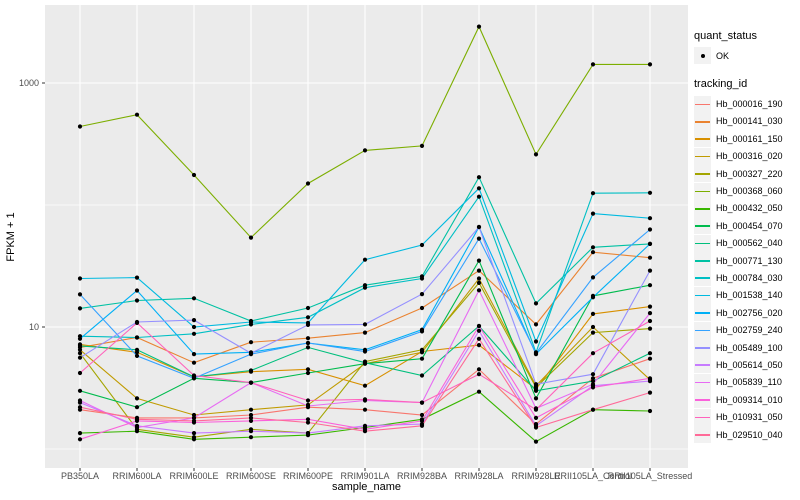 This screenshot has height=500, width=800. Describe the element at coordinates (749, 121) in the screenshot. I see `legend-item-label: Hb_000141_030` at that location.